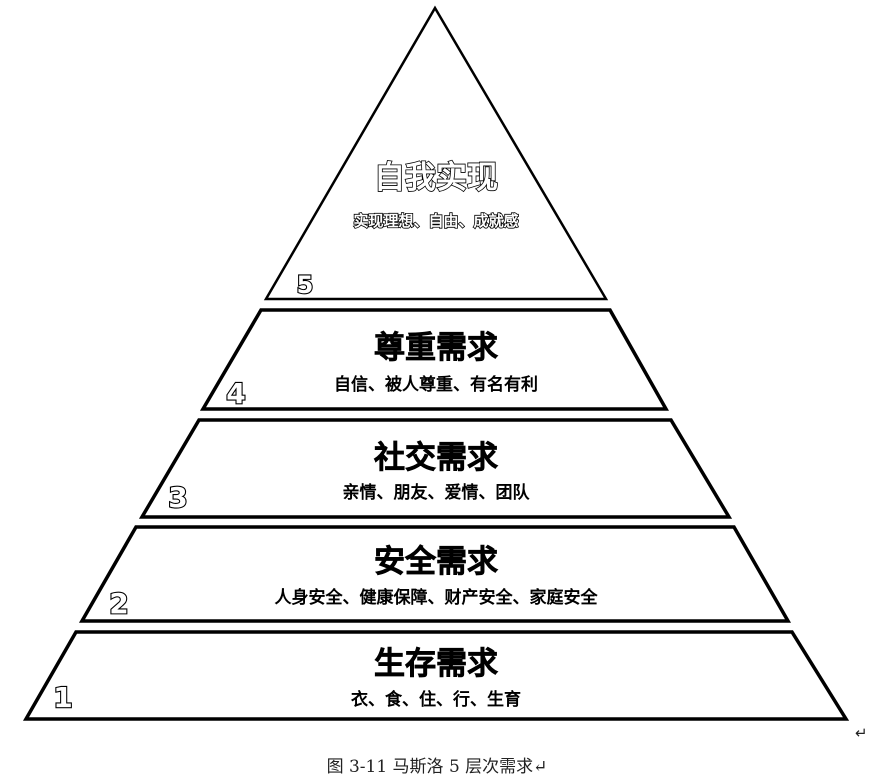 This screenshot has width=874, height=782. I want to click on level-1-number: 1, so click(62, 697).